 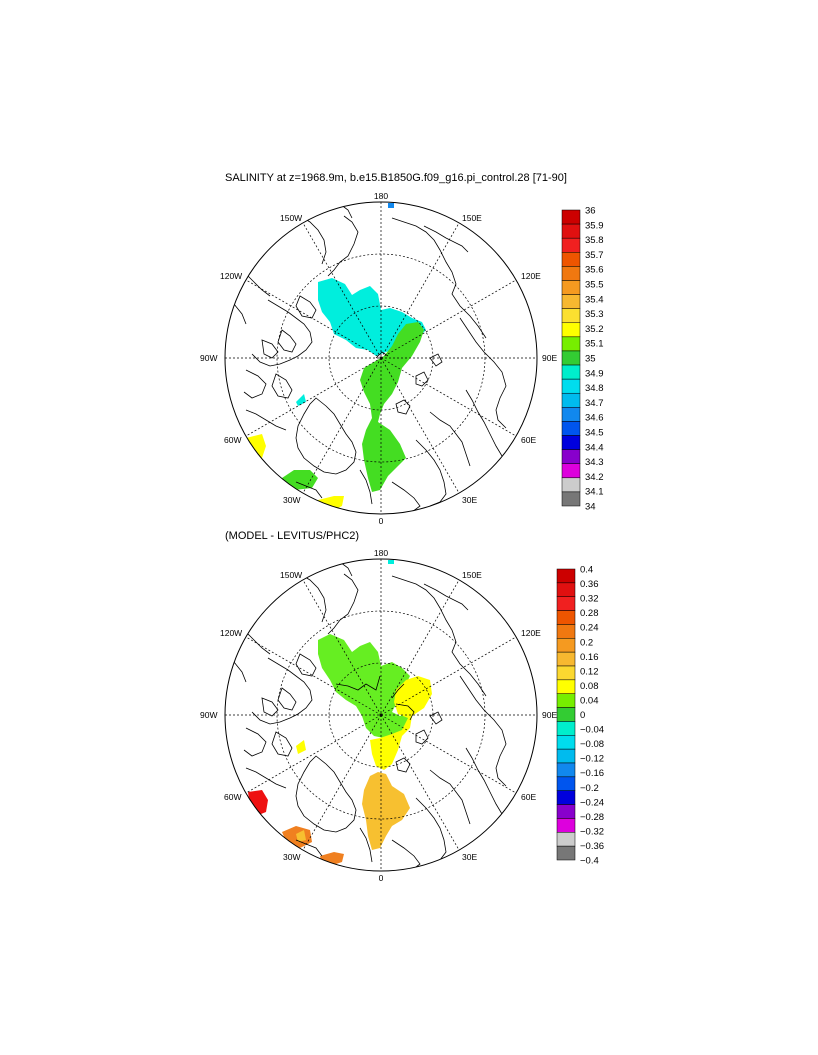 What do you see at coordinates (472, 575) in the screenshot?
I see `lon-label-150e: 150E` at bounding box center [472, 575].